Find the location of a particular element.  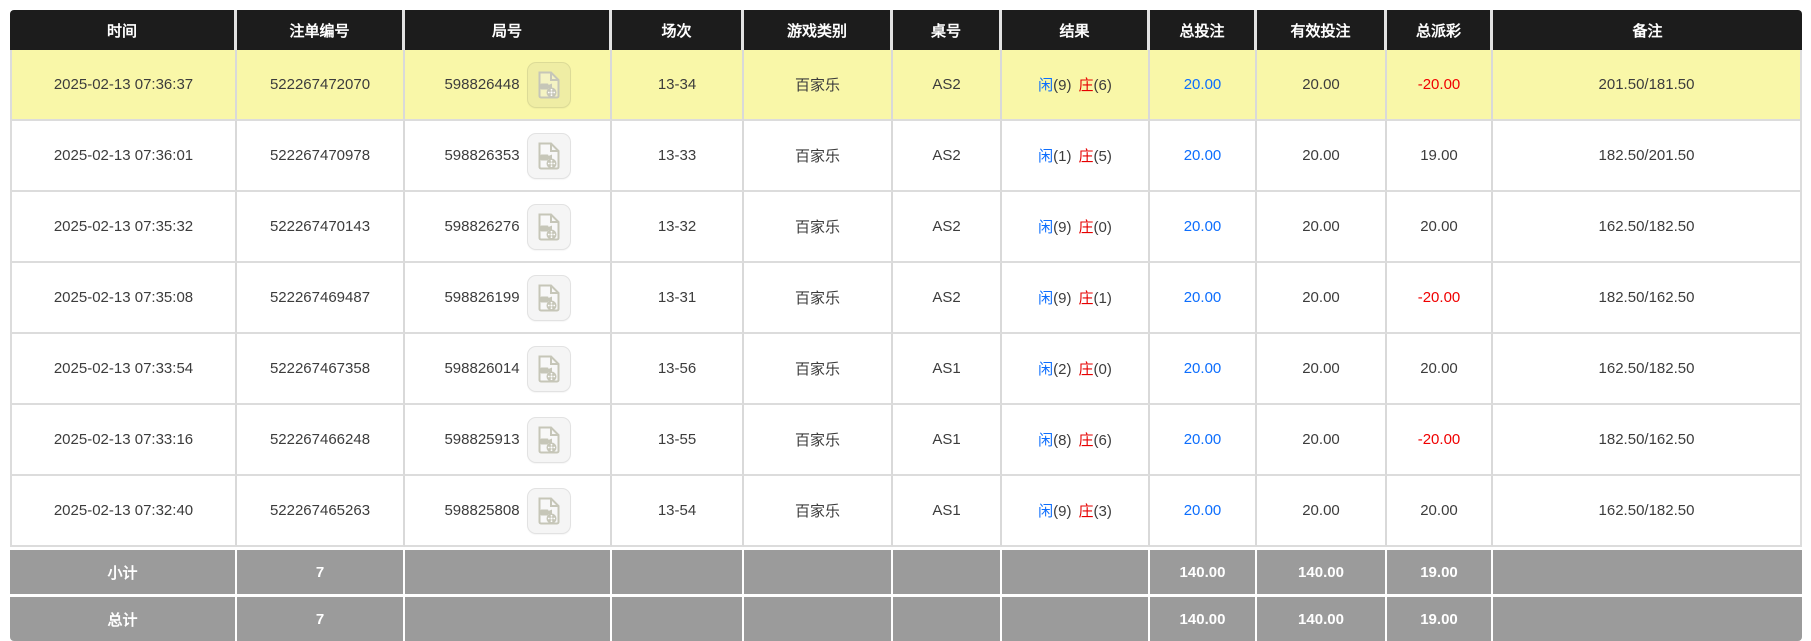

banker-score: (5) is located at coordinates (1102, 156).